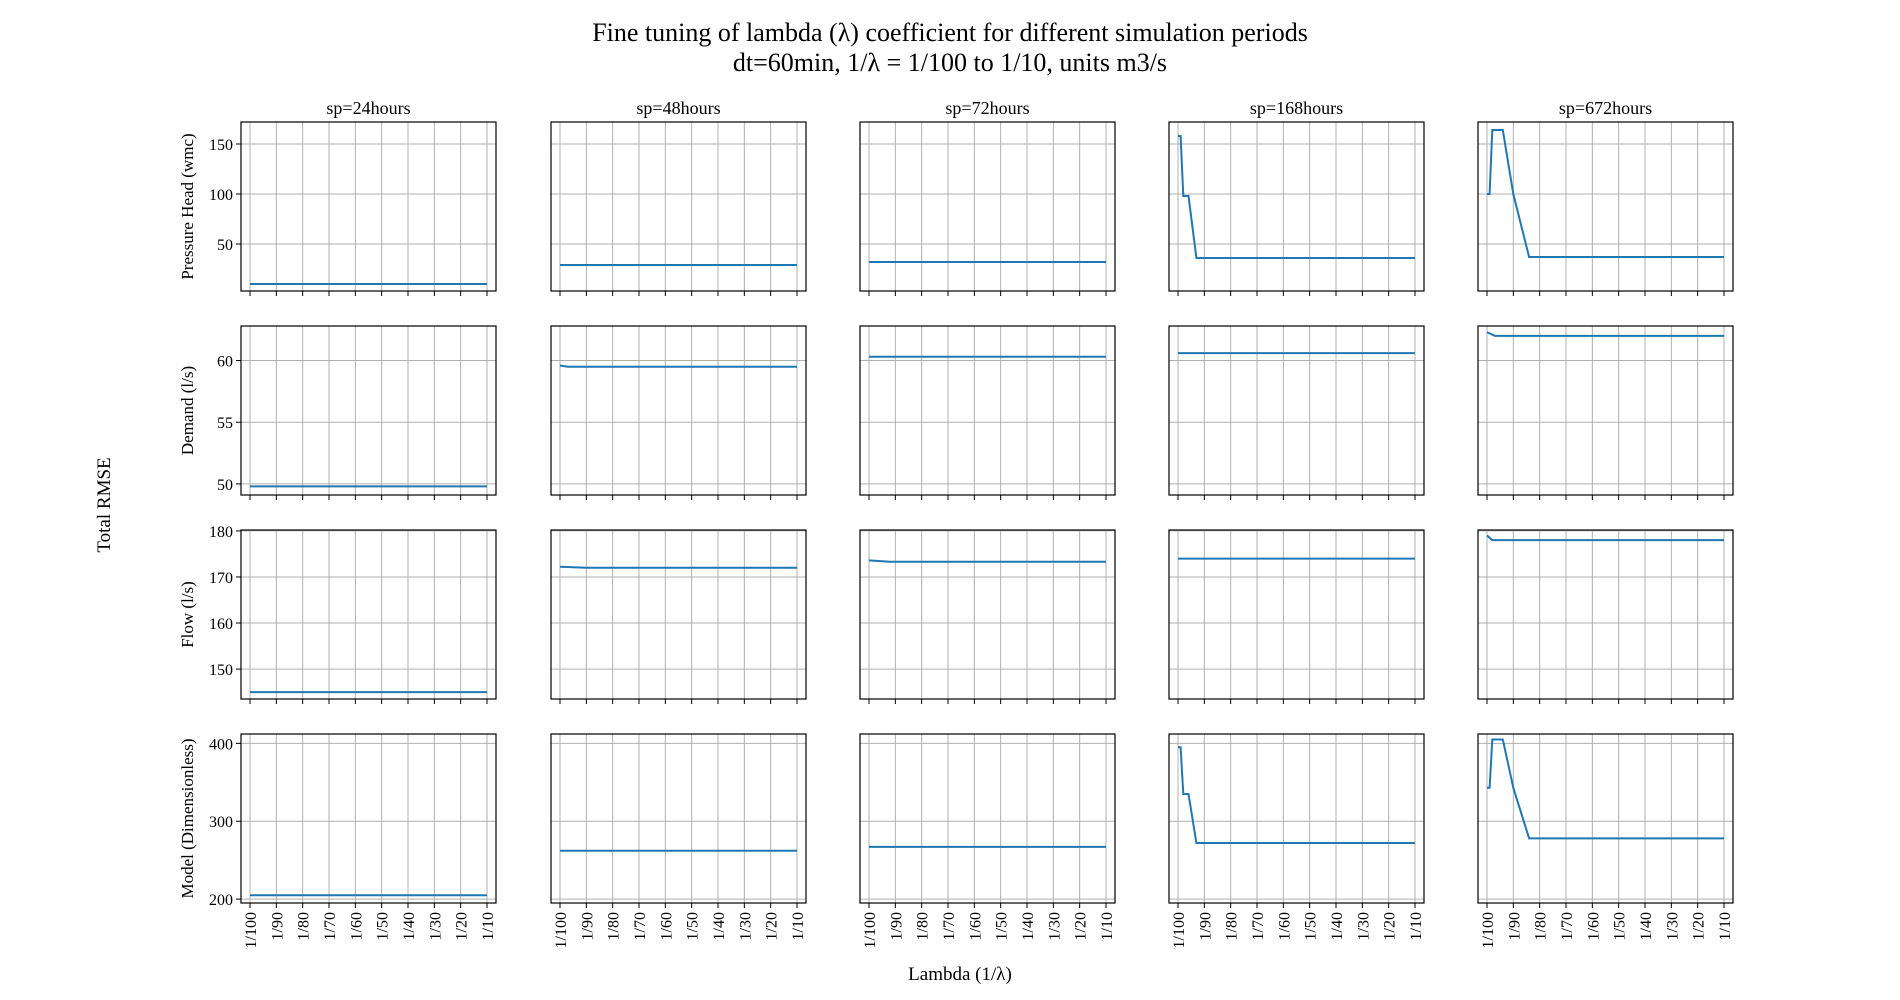  What do you see at coordinates (187, 410) in the screenshot?
I see `row-label: Demand (l/s)` at bounding box center [187, 410].